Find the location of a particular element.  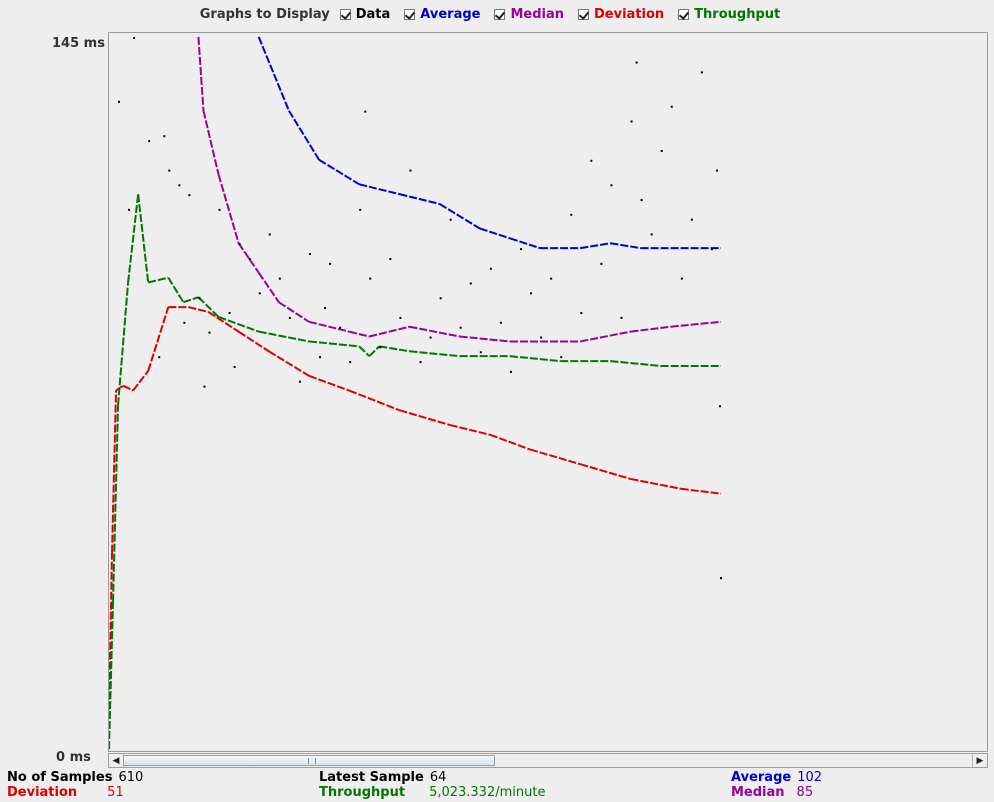

stat-median-value: 85 is located at coordinates (805, 792).